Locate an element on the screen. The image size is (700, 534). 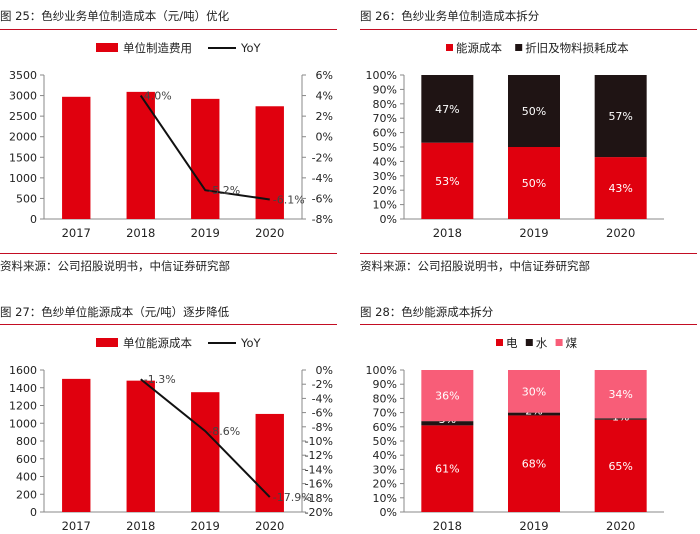
y2-tick-label: -4% is located at coordinates (322, 398).